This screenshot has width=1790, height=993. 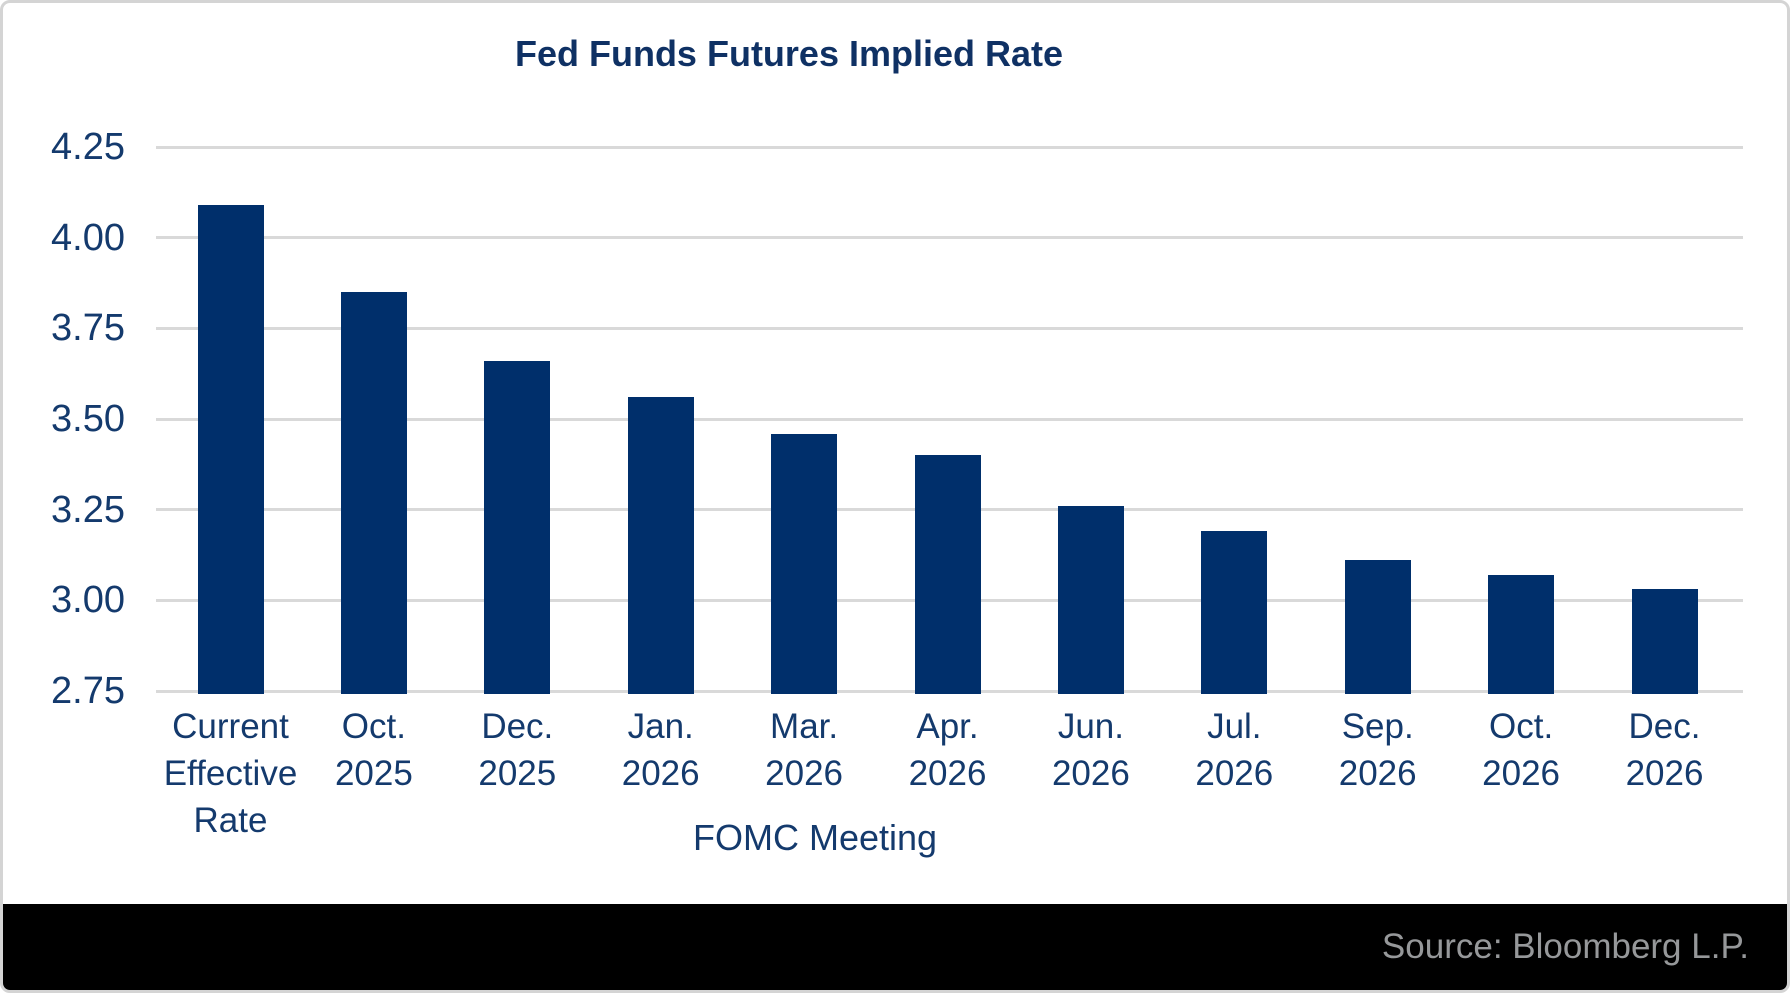 I want to click on x-tick-label-line: Rate, so click(x=230, y=820).